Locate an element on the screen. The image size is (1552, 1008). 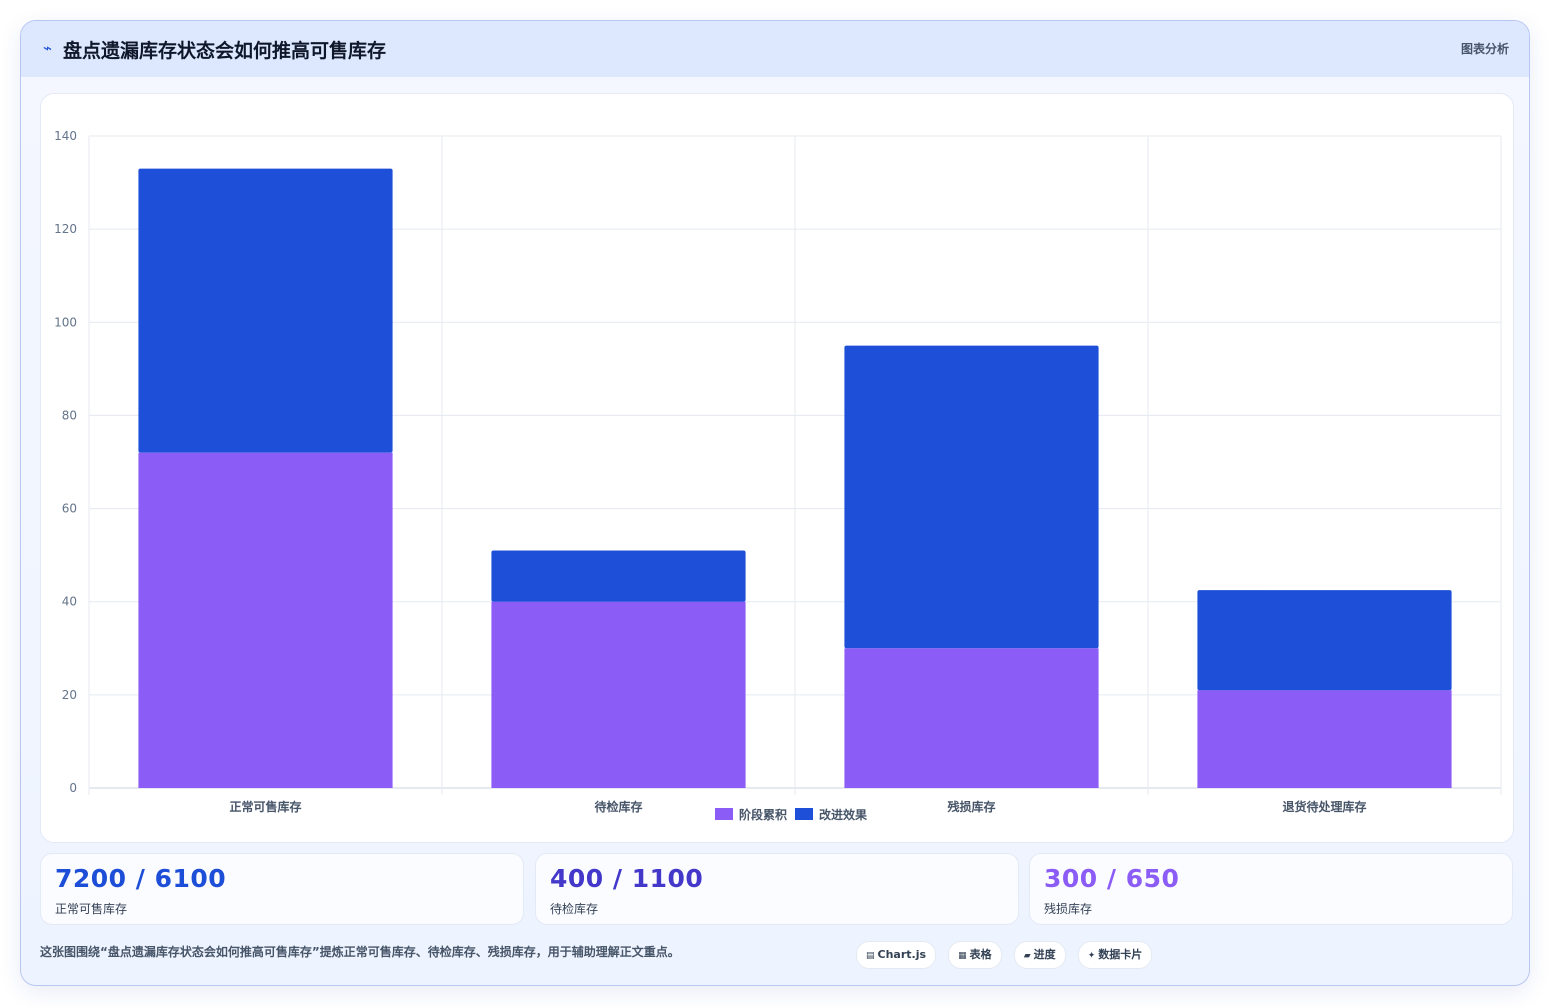
feature-chips: ▤ Chart.js ▦ 表格 ▰ 进度 ✦ 数据卡片 is located at coordinates (1007, 955).